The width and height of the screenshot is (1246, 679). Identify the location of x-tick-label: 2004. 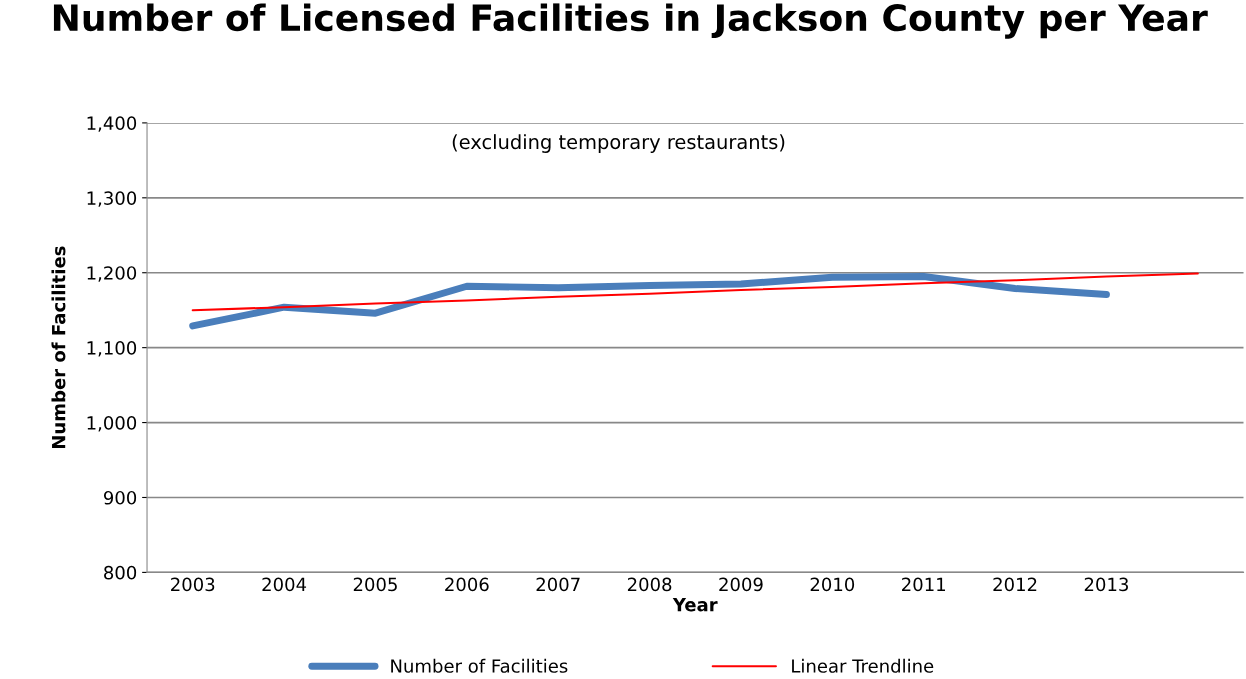
(284, 584).